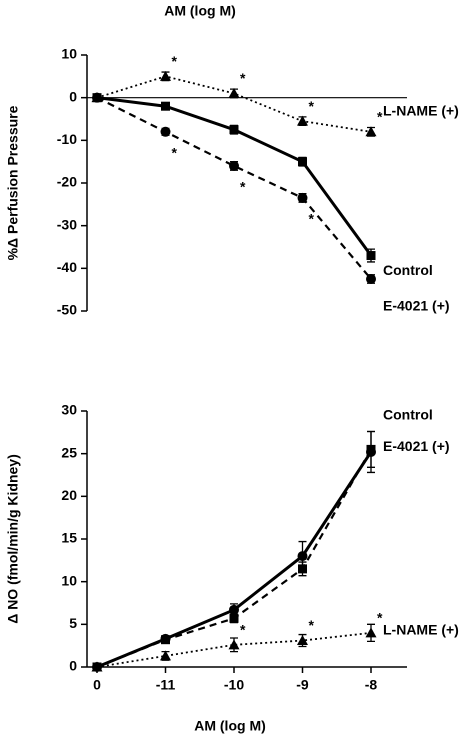  What do you see at coordinates (13, 182) in the screenshot?
I see `y-axis-title: %Δ Perfusion Pressure` at bounding box center [13, 182].